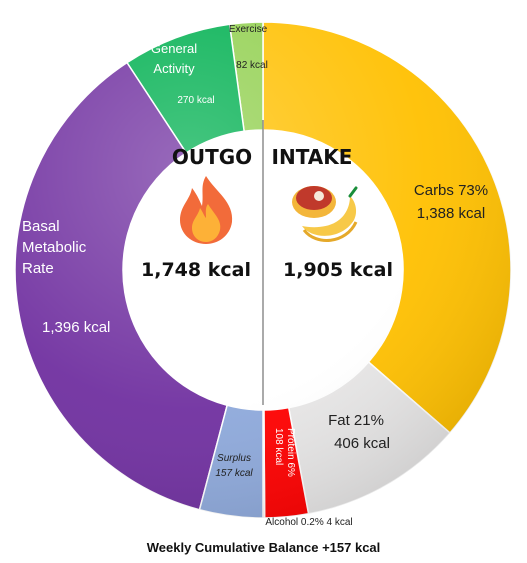  Describe the element at coordinates (252, 65) in the screenshot. I see `exercise-value-label: 82 kcal` at that location.